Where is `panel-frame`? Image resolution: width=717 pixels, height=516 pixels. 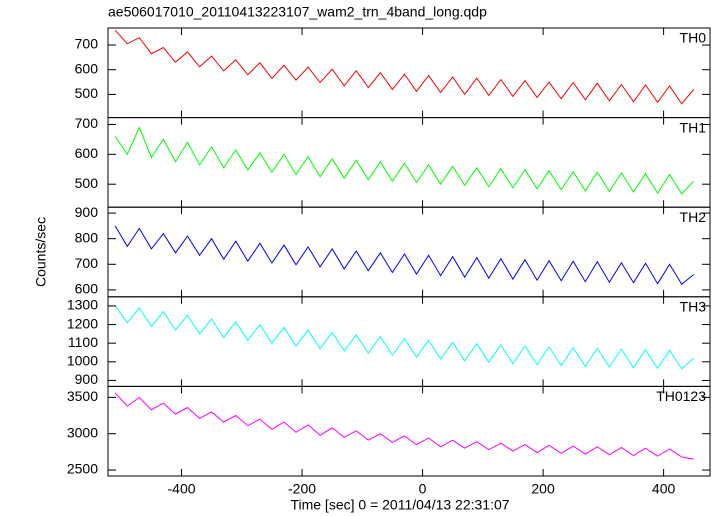
panel-frame is located at coordinates (409, 341).